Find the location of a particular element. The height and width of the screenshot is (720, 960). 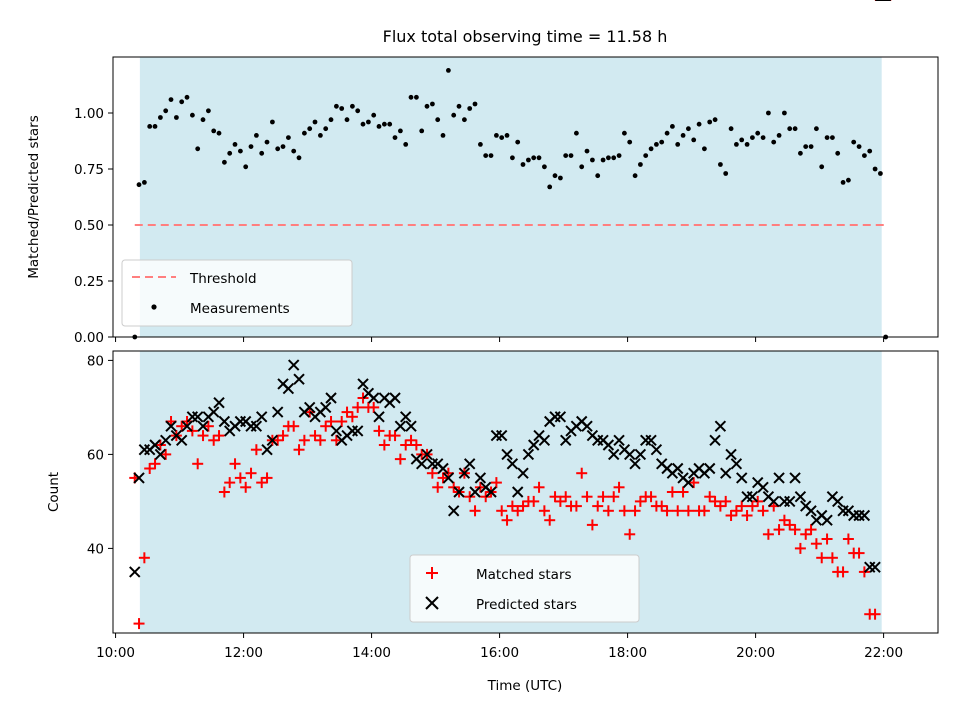

count-y-tick-label: 40 is located at coordinates (95, 549).